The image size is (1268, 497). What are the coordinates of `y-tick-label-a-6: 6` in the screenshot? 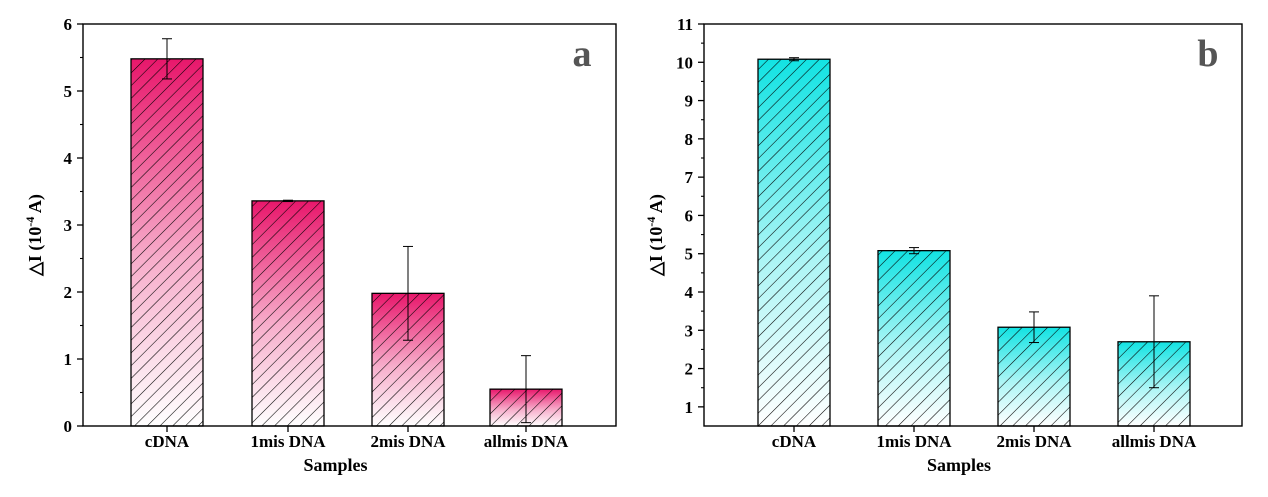 It's located at (68, 24).